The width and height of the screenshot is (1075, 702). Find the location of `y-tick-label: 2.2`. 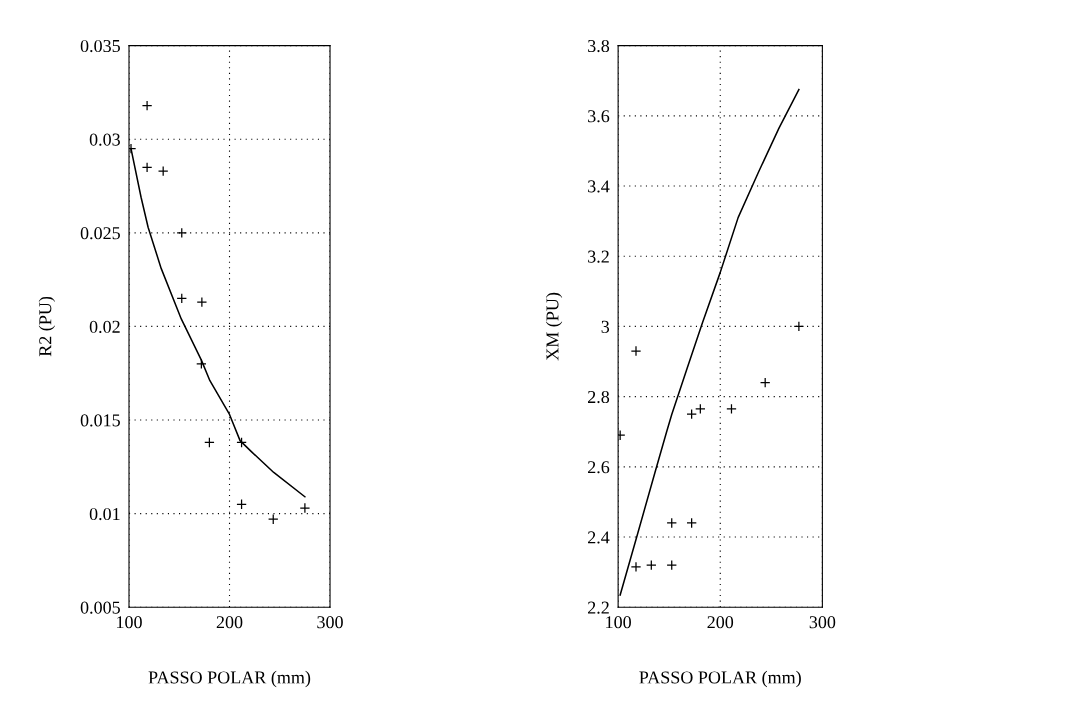

y-tick-label: 2.2 is located at coordinates (598, 607).